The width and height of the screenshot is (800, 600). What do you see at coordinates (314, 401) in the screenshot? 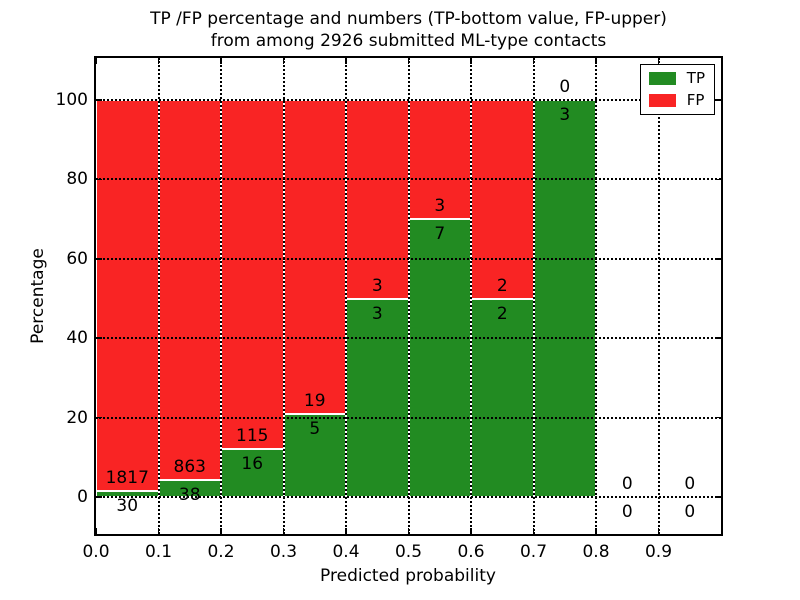
I see `fp-count-label: 19` at bounding box center [314, 401].